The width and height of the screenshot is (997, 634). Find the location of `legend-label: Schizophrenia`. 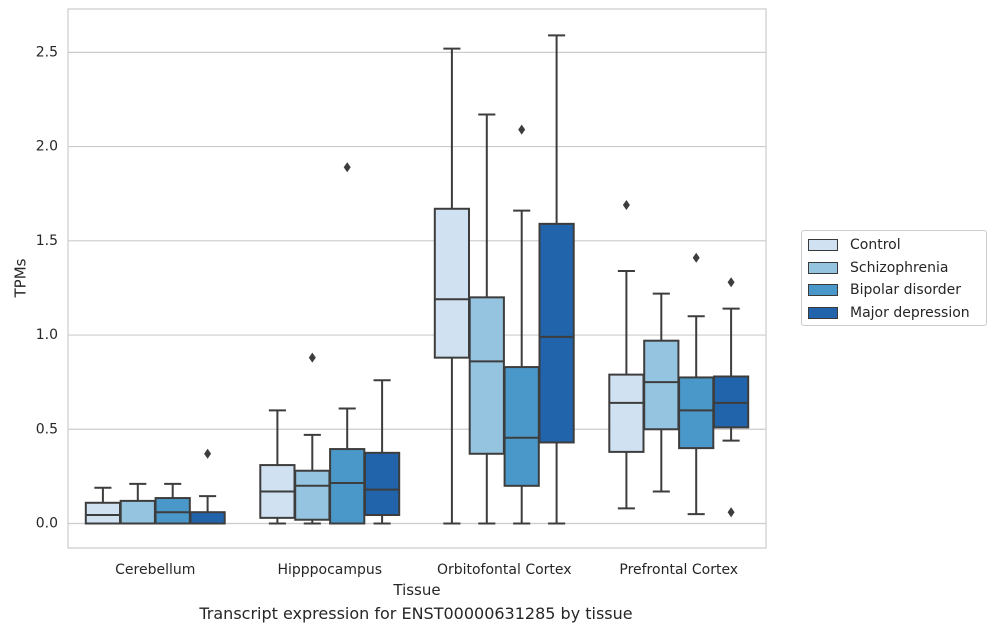

legend-label: Schizophrenia is located at coordinates (899, 267).